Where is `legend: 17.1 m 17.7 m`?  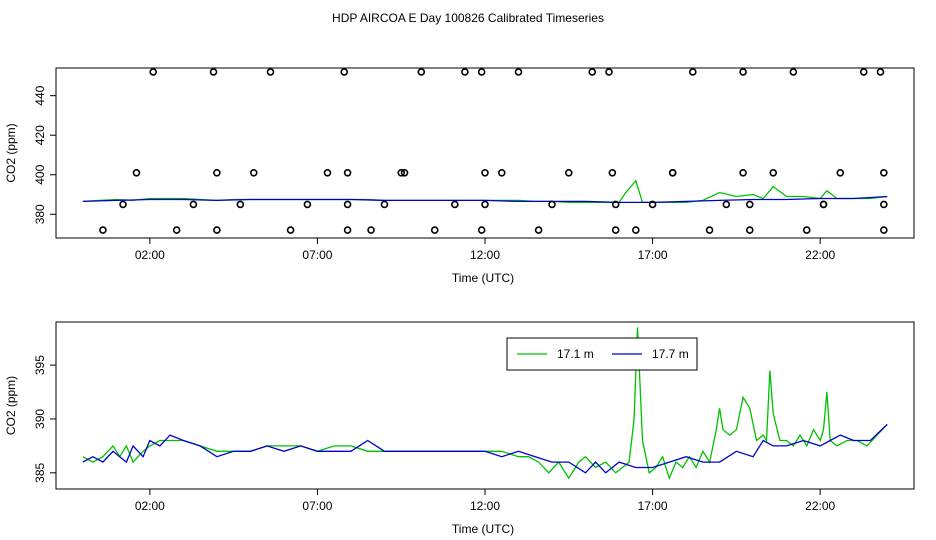
legend: 17.1 m 17.7 m is located at coordinates (602, 354).